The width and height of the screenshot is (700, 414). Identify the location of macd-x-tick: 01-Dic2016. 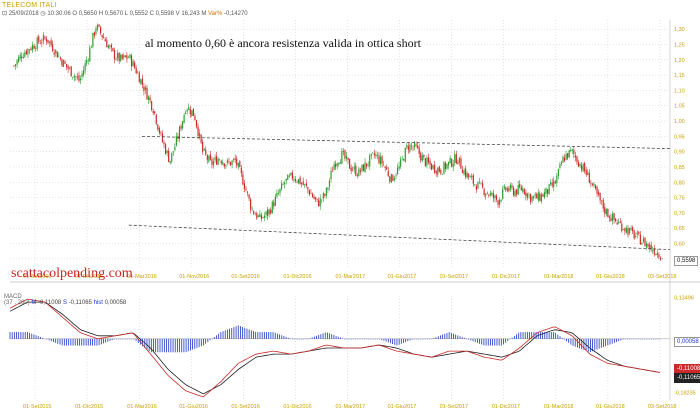
(297, 407).